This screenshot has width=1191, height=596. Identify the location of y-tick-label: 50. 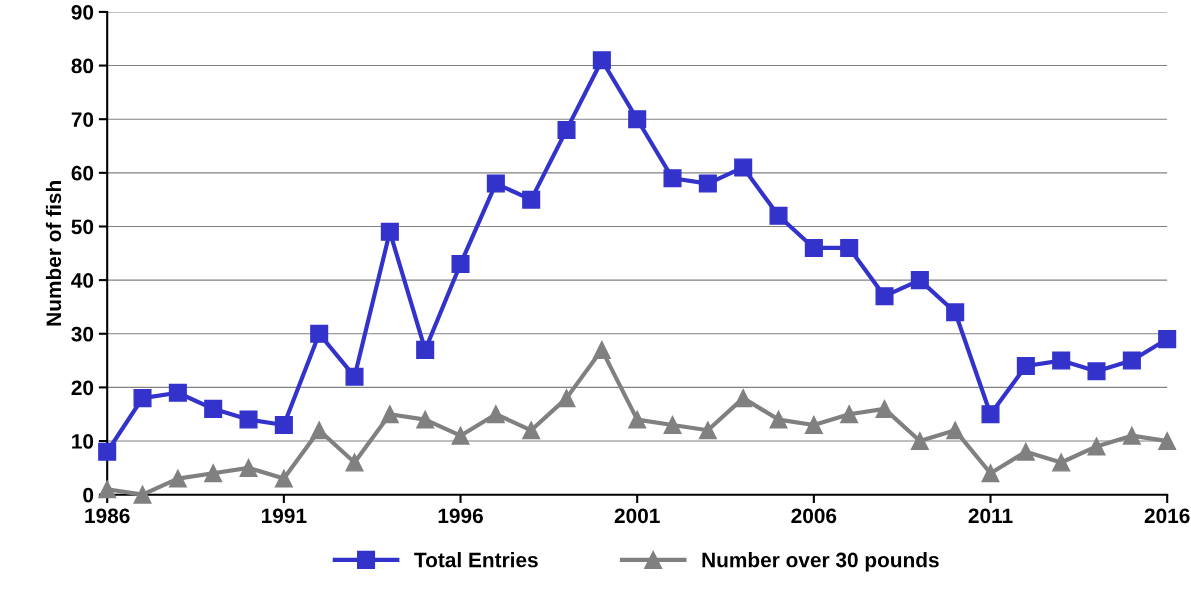
(82, 227).